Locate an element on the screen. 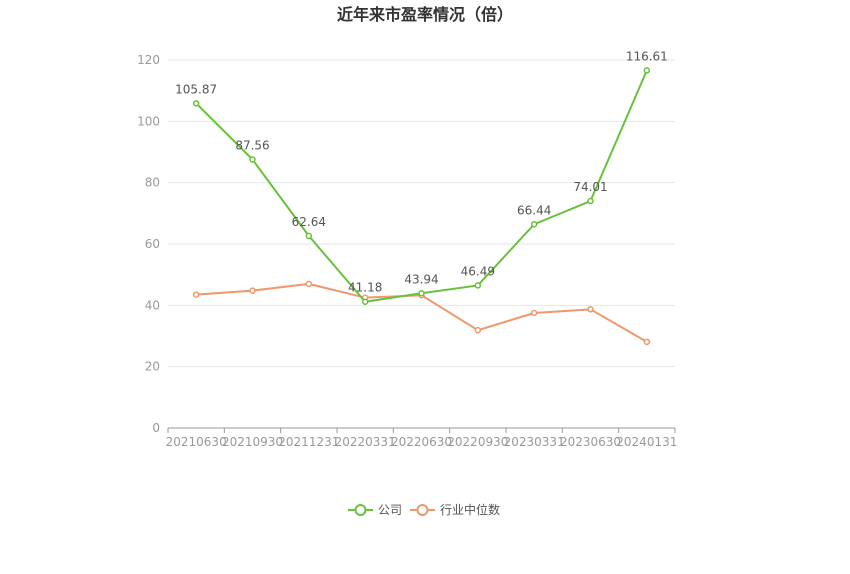 This screenshot has width=850, height=574. data-label: 66.44 is located at coordinates (534, 210).